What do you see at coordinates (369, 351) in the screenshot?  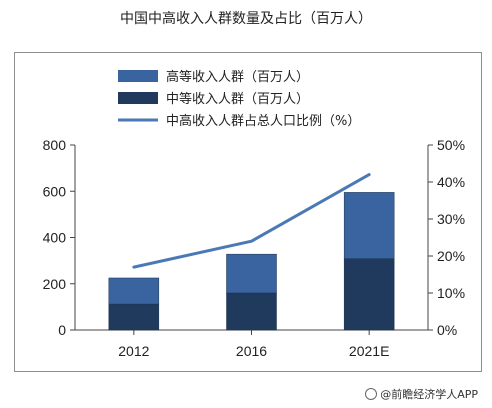 I see `x-tick-label: 2021E` at bounding box center [369, 351].